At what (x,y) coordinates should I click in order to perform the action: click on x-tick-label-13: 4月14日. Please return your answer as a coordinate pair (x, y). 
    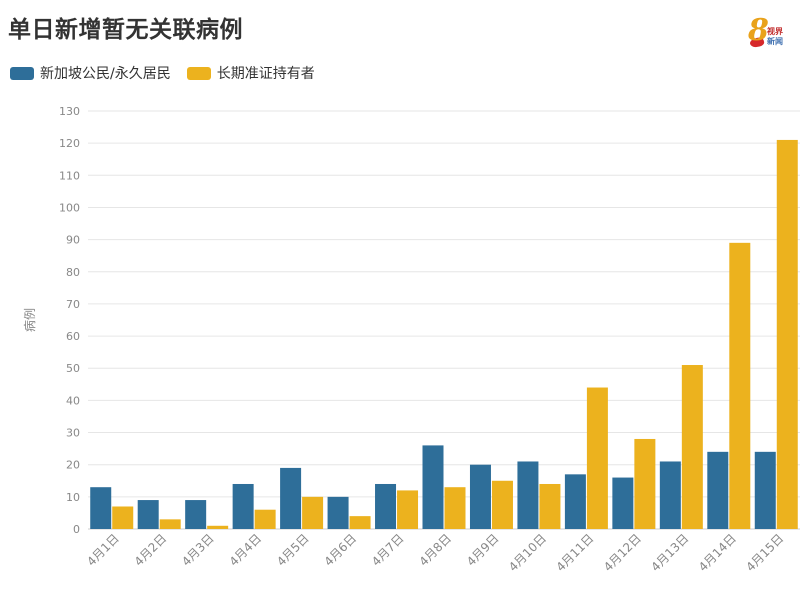
    Looking at the image, I should click on (717, 552).